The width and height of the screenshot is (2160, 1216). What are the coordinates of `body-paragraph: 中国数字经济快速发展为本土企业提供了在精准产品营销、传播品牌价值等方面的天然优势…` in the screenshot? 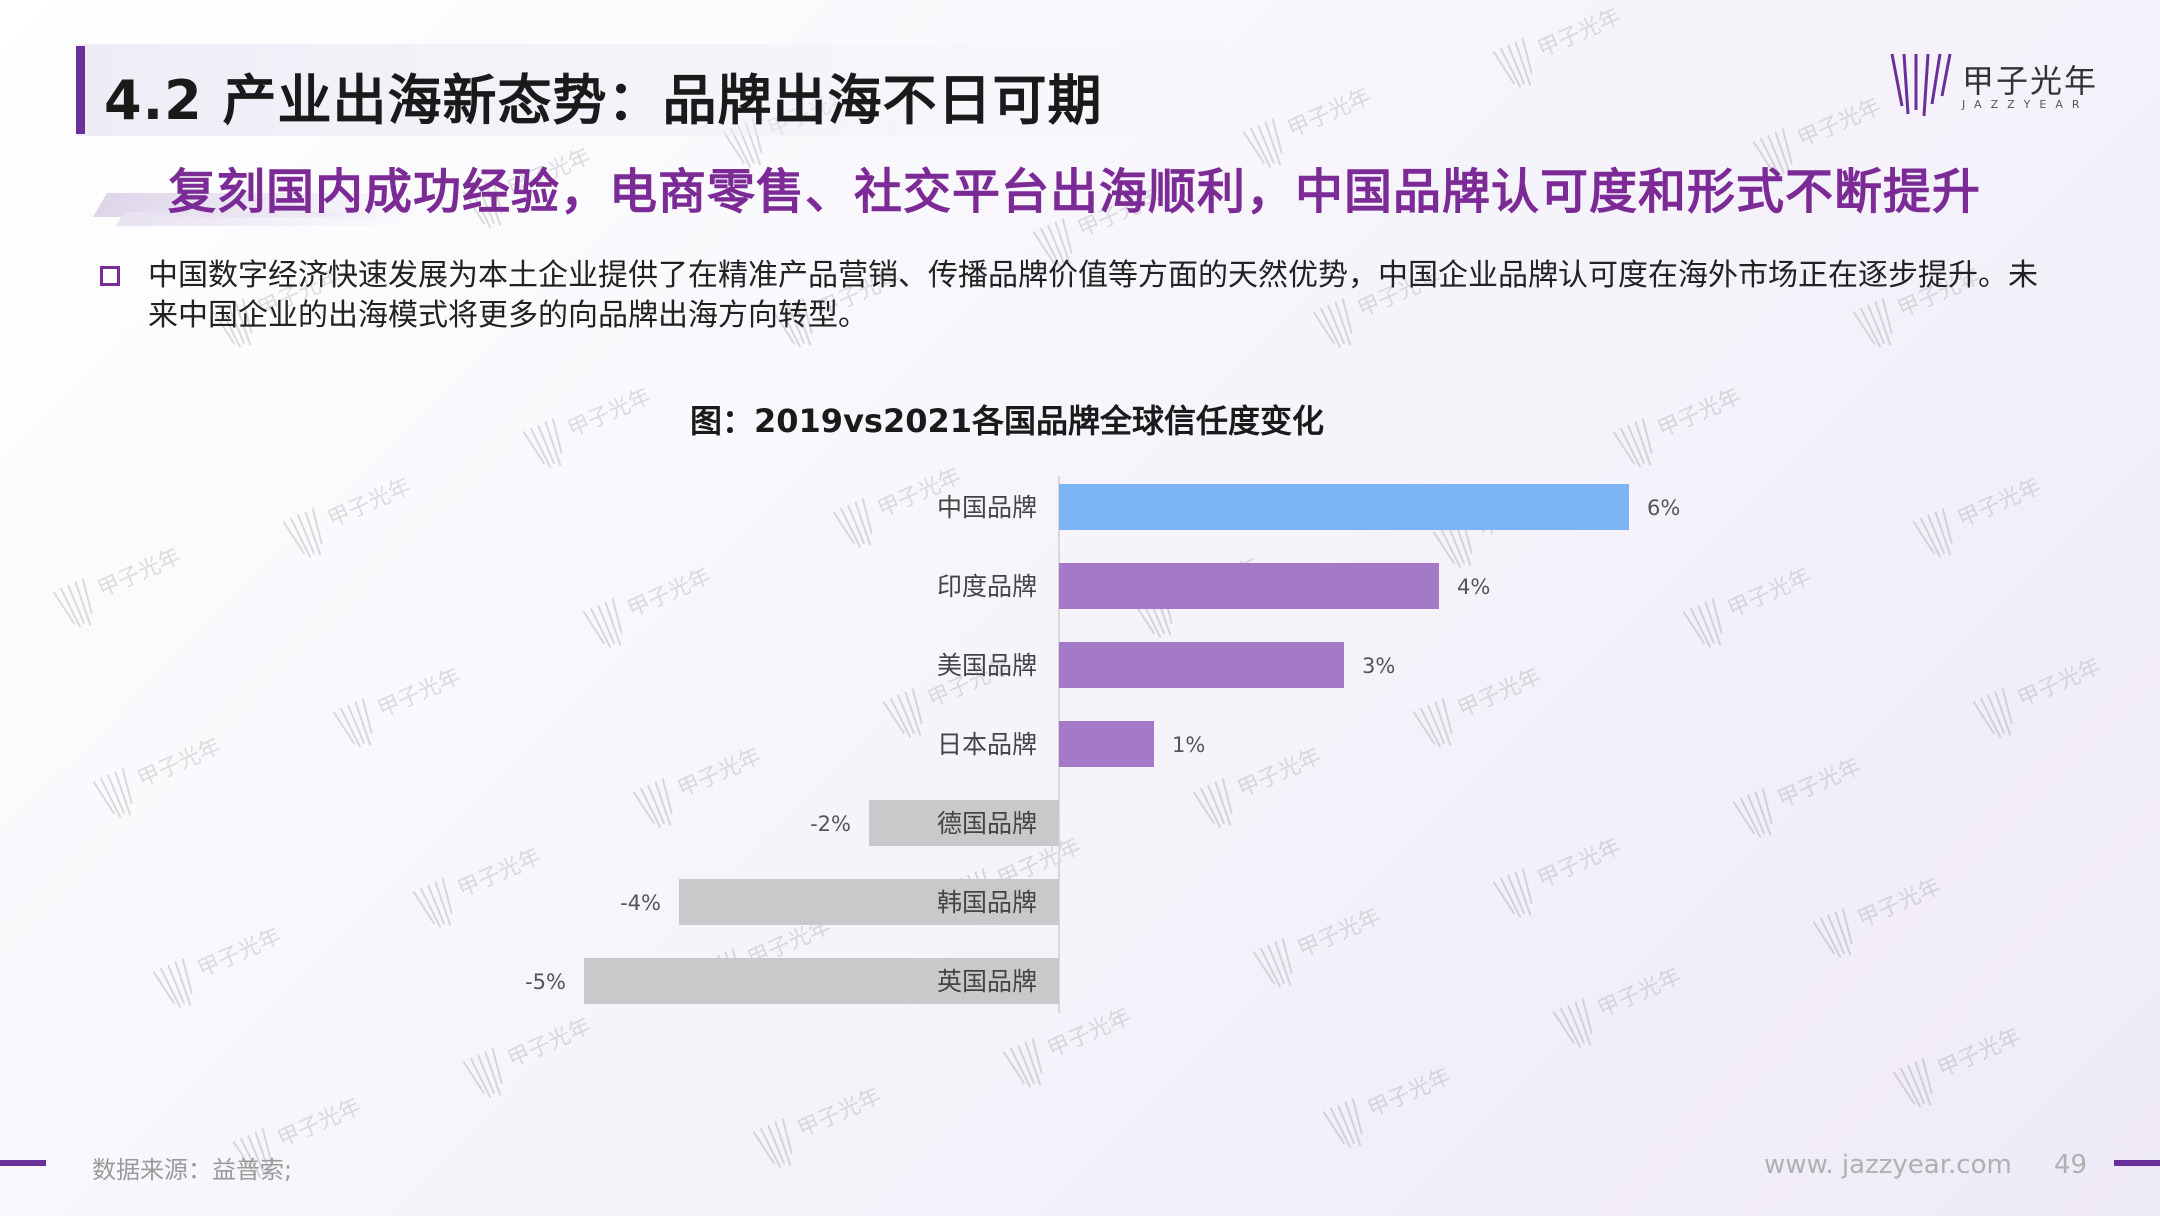 It's located at (1093, 295).